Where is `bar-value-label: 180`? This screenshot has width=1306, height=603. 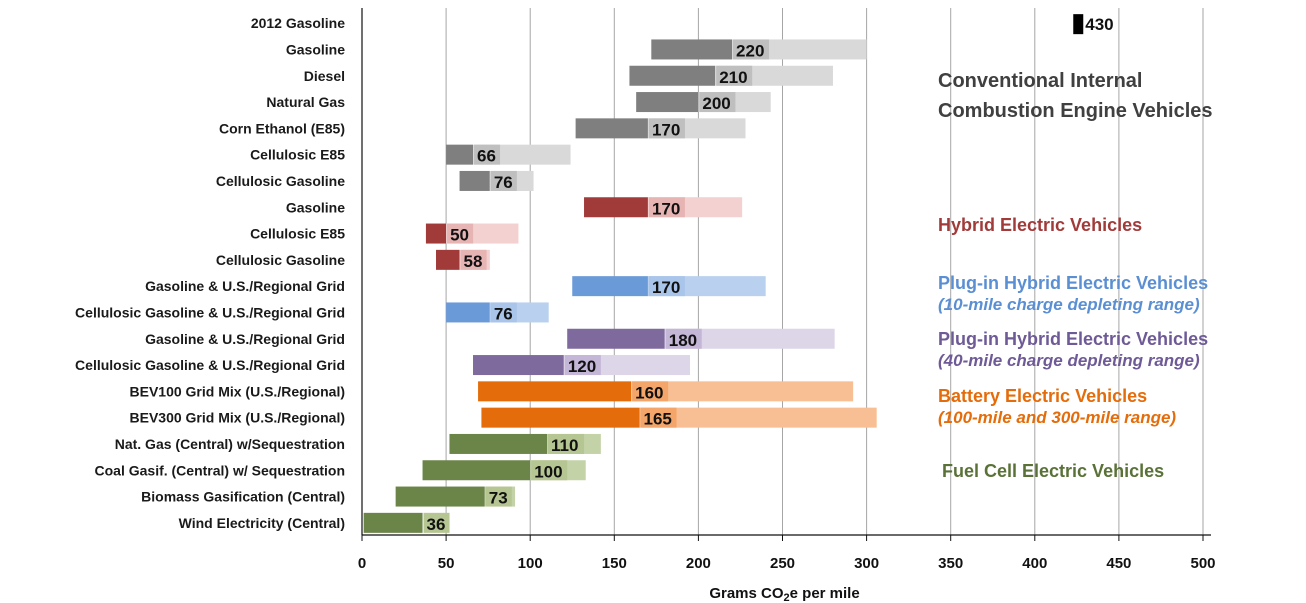
bar-value-label: 180 is located at coordinates (683, 340).